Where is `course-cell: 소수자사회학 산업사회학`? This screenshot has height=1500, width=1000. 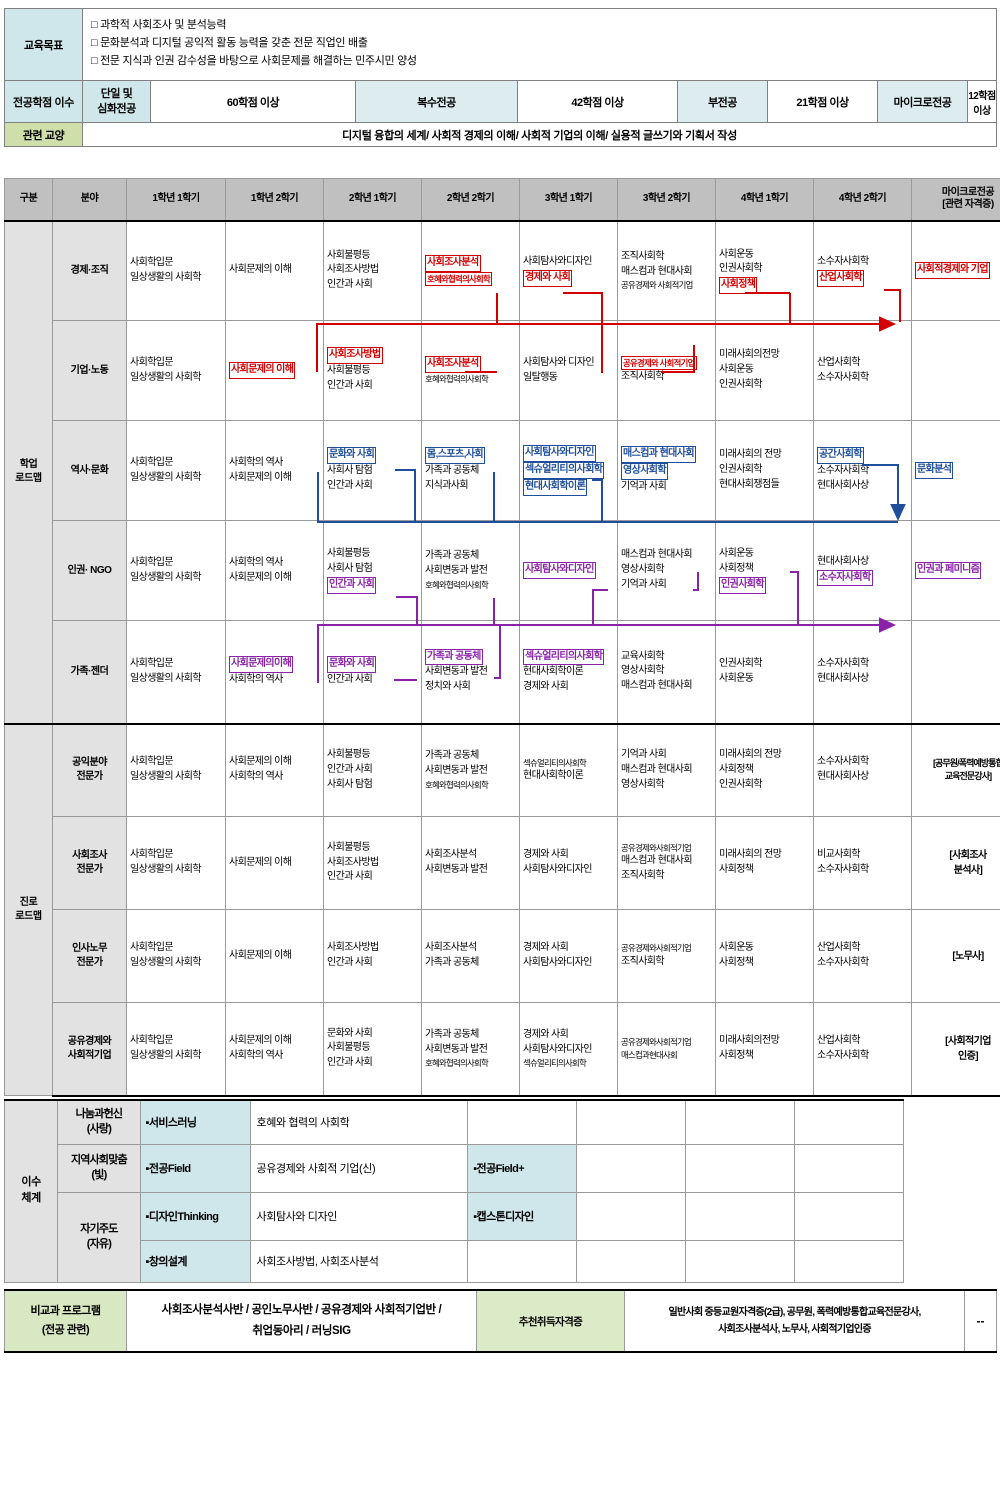
course-cell: 소수자사회학 산업사회학 is located at coordinates (862, 270).